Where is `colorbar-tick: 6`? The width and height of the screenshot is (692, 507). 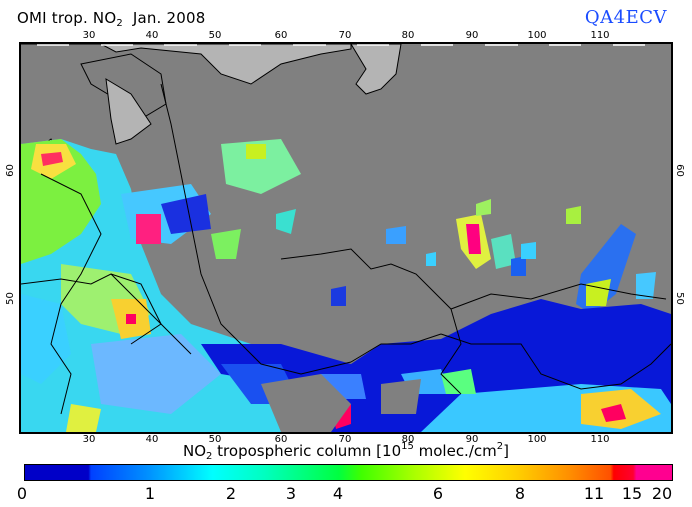 colorbar-tick: 6 is located at coordinates (438, 493).